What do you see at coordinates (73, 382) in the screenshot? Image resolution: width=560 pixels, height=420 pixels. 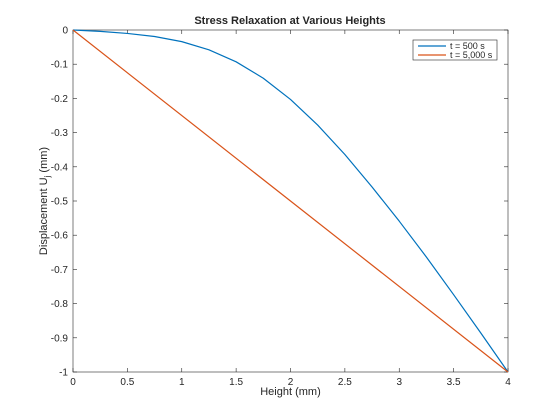 I see `x-tick-label-0: 0` at bounding box center [73, 382].